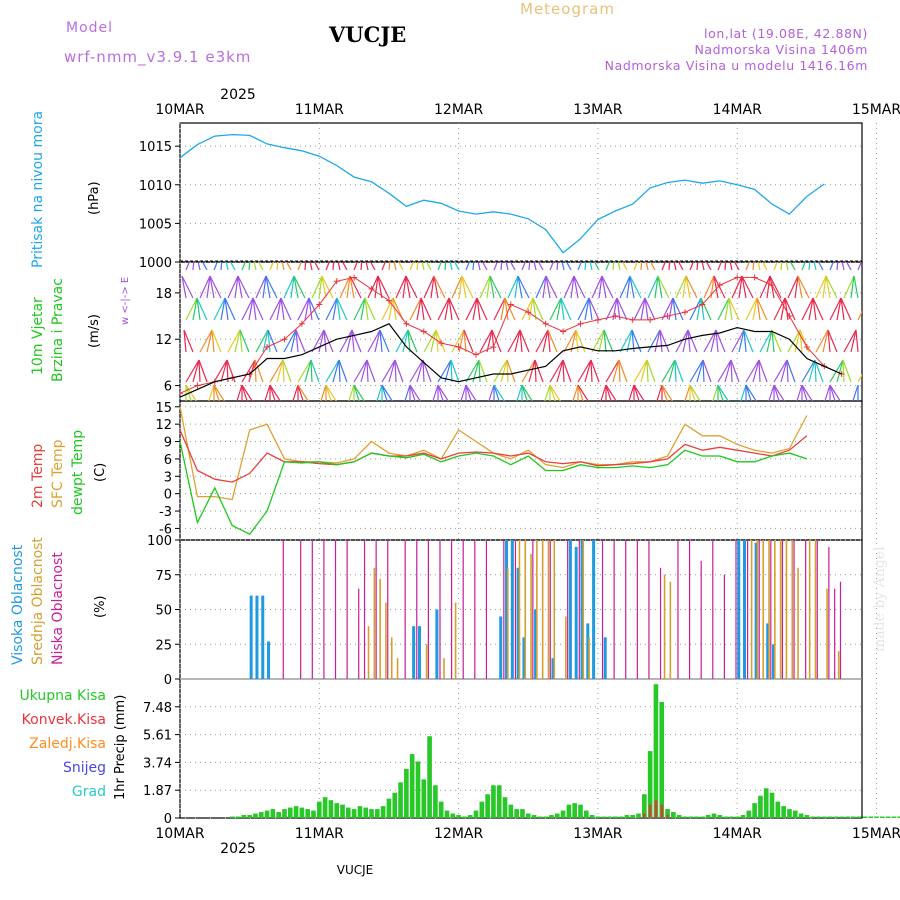 The width and height of the screenshot is (900, 900). What do you see at coordinates (458, 110) in the screenshot?
I see `day-label-top: 12MAR` at bounding box center [458, 110].